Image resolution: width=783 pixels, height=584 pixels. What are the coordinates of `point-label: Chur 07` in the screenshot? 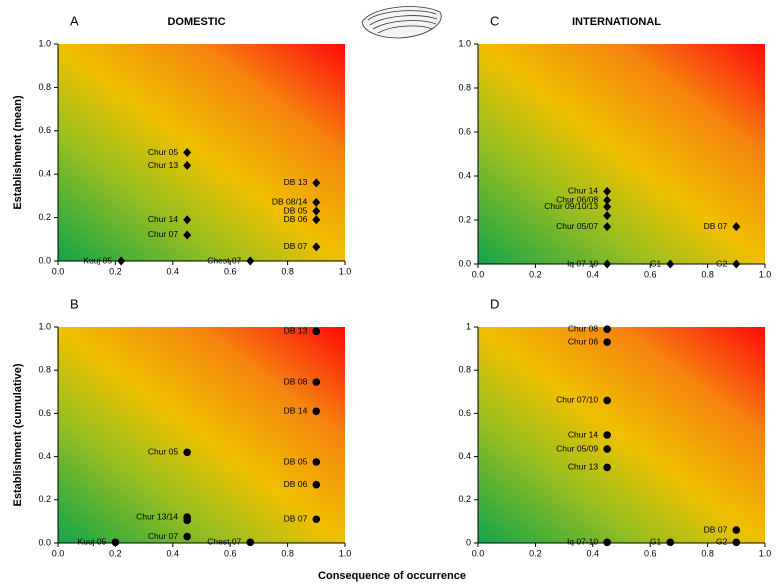 It's located at (163, 536).